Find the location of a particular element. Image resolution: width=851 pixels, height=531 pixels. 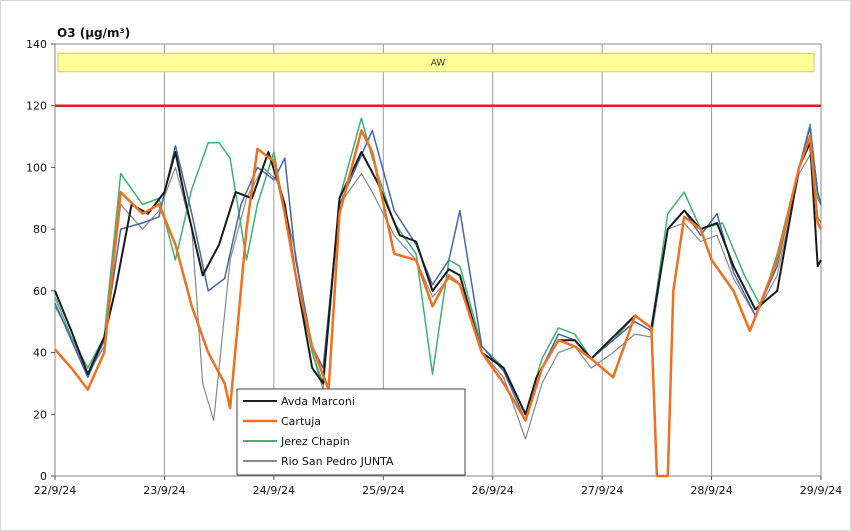

x-tick-label-5: 27/9/24 is located at coordinates (602, 490).